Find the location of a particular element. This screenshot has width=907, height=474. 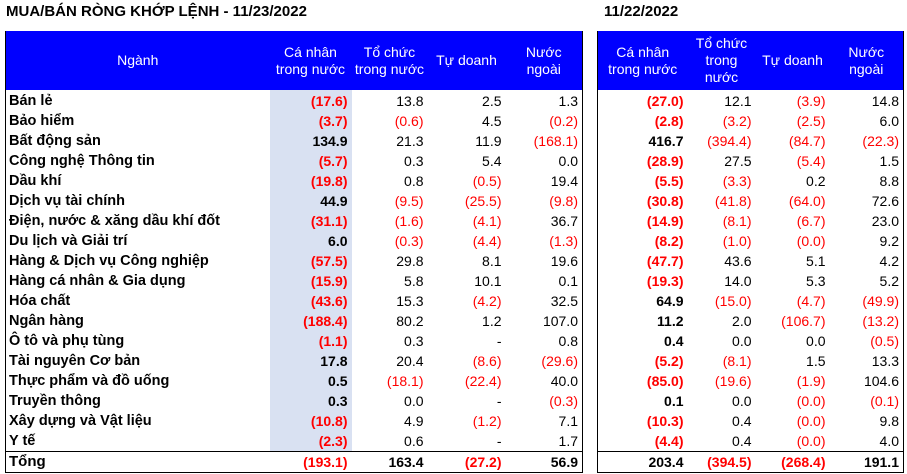

cell-individual-domestic: (85.0) is located at coordinates (665, 381).